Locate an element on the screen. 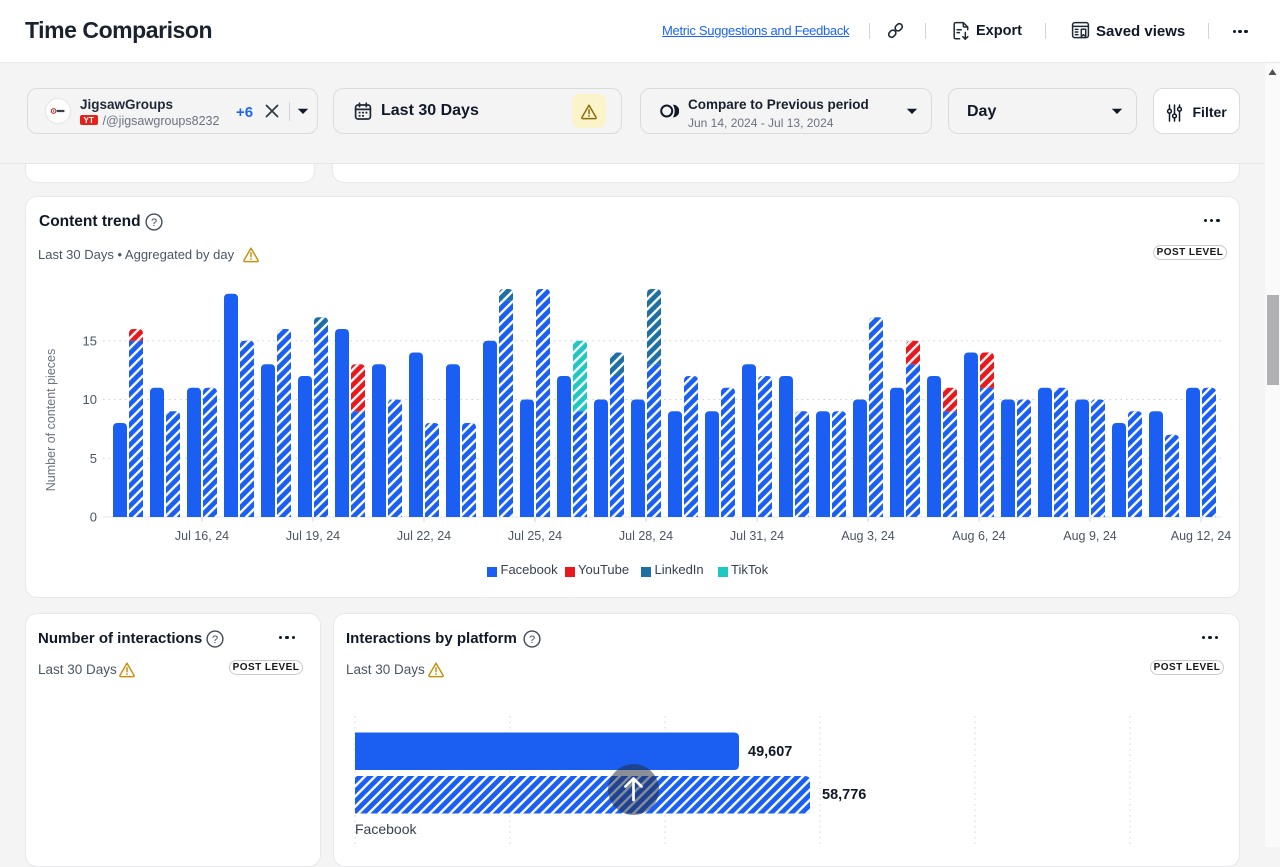  svg-text: 10 is located at coordinates (90, 399).